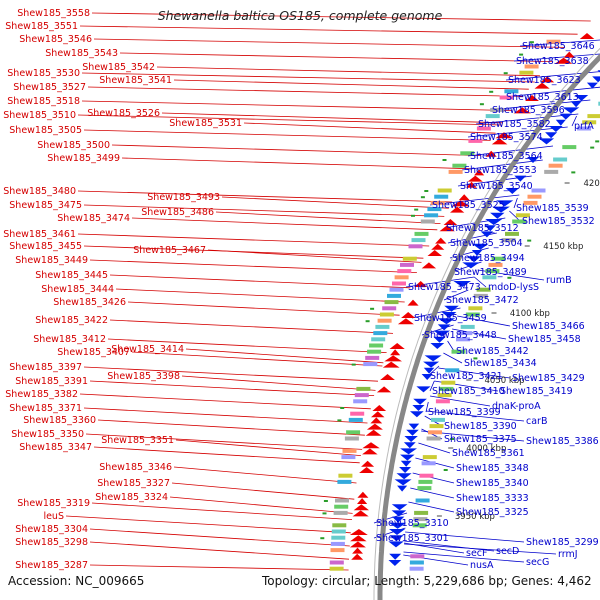 Image resolution: width=600 pixels, height=600 pixels. What do you see at coordinates (562, 441) in the screenshot?
I see `gene-label-right: Shew185_3386` at bounding box center [562, 441].